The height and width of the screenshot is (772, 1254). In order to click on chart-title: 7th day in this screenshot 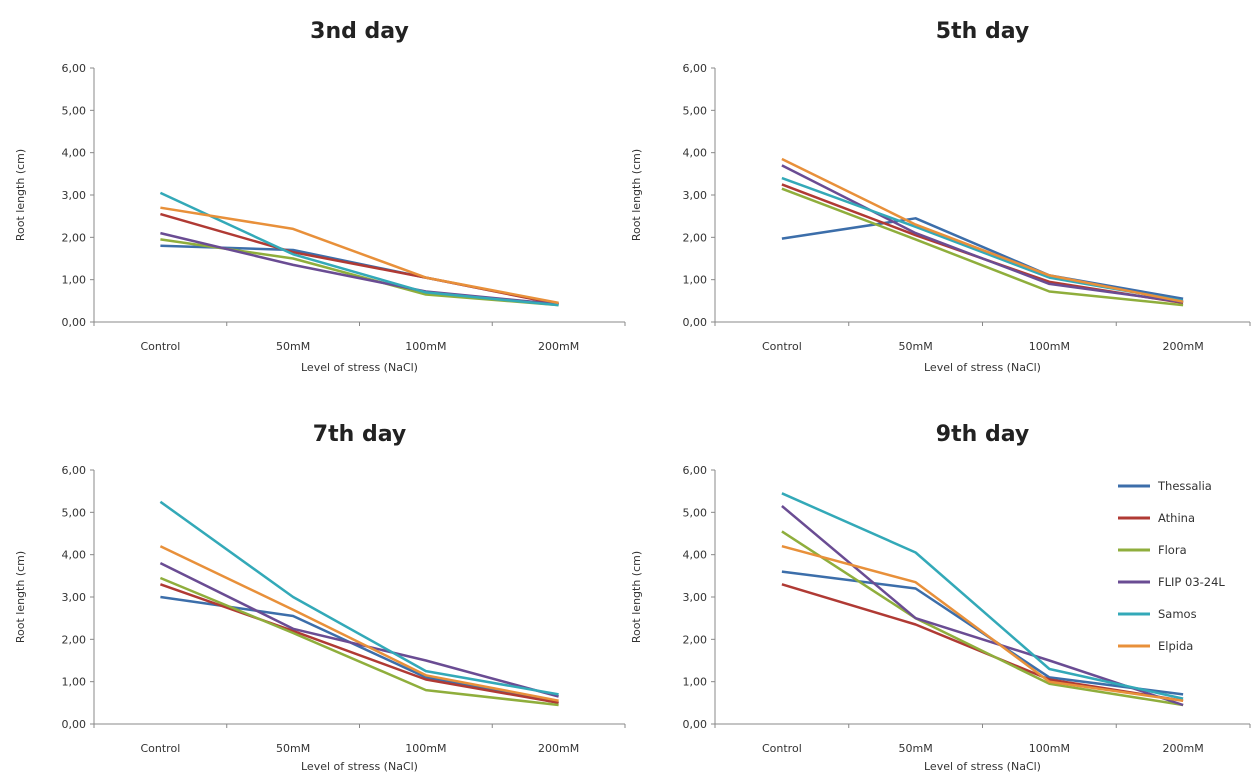, I will do `click(359, 434)`.